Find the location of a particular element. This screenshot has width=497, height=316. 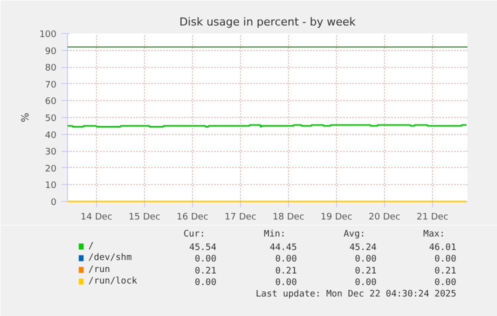

x-tick-label: 21 Dec is located at coordinates (432, 217).